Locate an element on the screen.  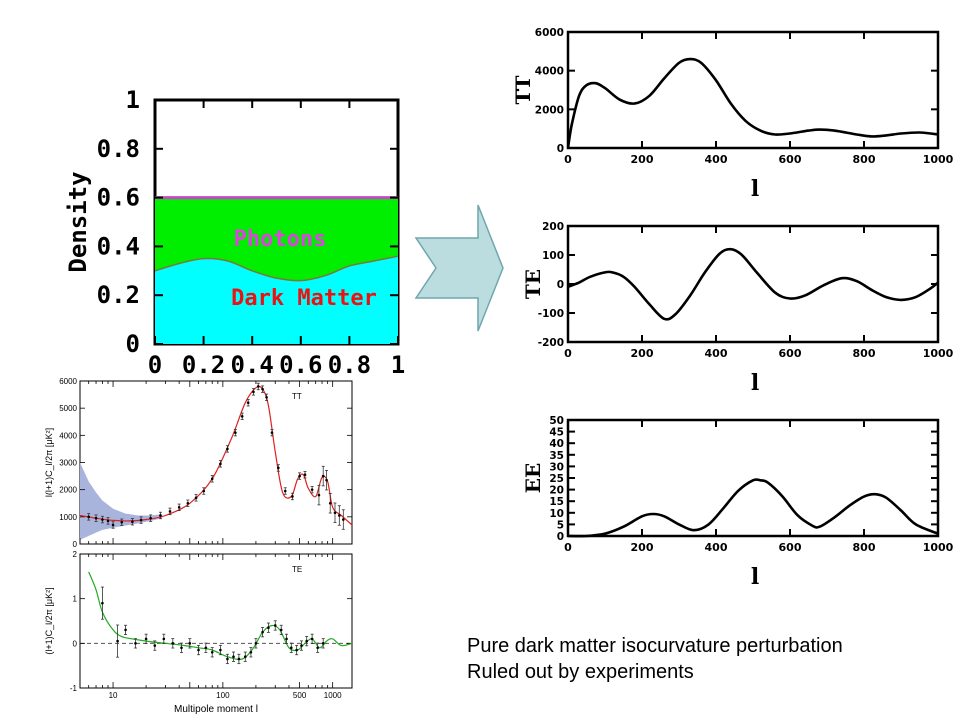
density-ytick-label: 0.4 is located at coordinates (118, 246).